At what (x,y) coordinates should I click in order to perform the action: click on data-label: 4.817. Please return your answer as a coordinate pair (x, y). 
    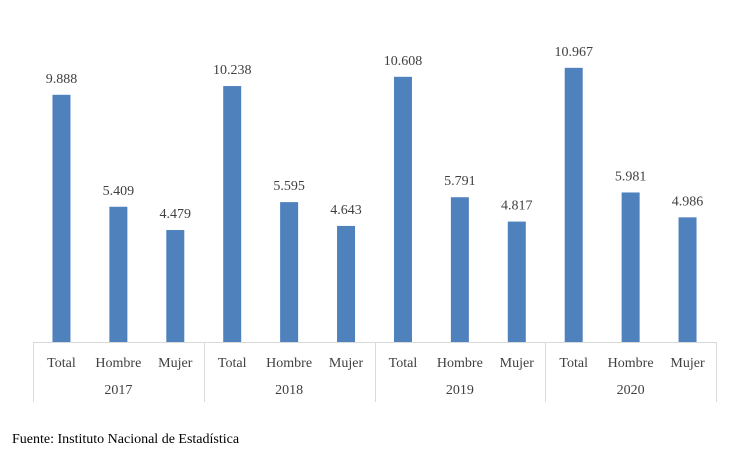
    Looking at the image, I should click on (517, 206).